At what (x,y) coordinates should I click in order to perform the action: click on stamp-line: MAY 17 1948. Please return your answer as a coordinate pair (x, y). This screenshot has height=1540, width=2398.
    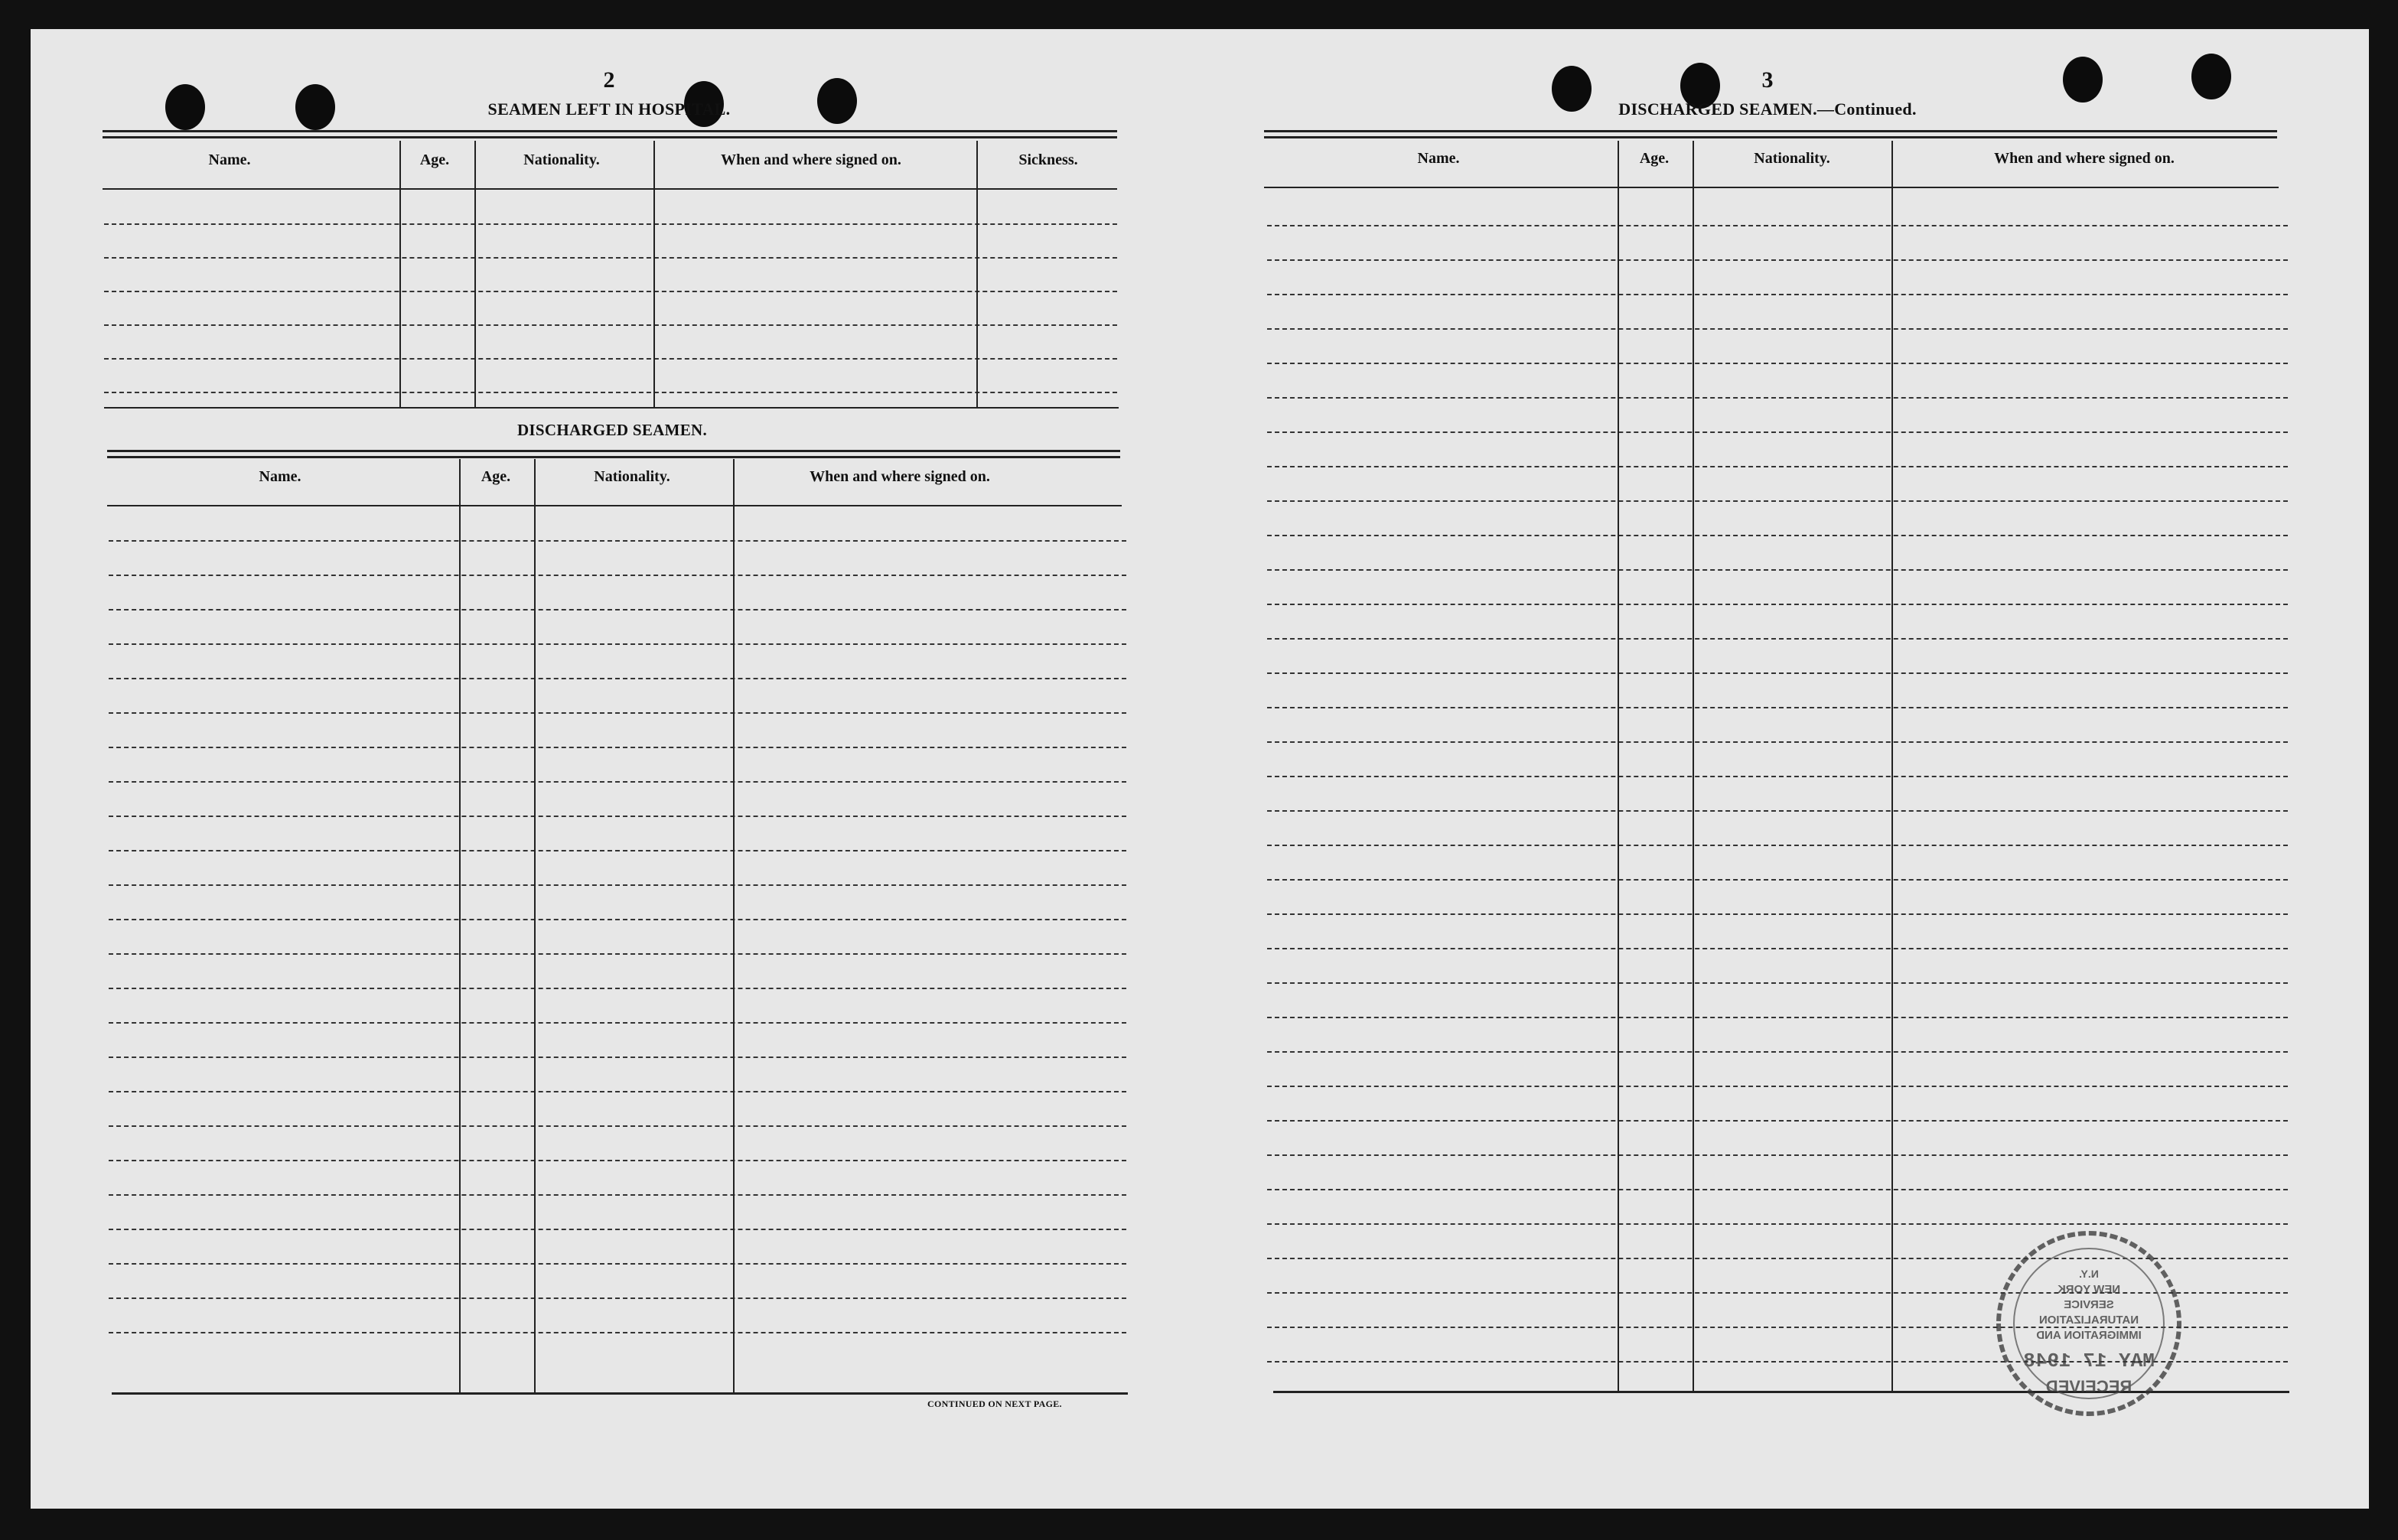
    Looking at the image, I should click on (2089, 1361).